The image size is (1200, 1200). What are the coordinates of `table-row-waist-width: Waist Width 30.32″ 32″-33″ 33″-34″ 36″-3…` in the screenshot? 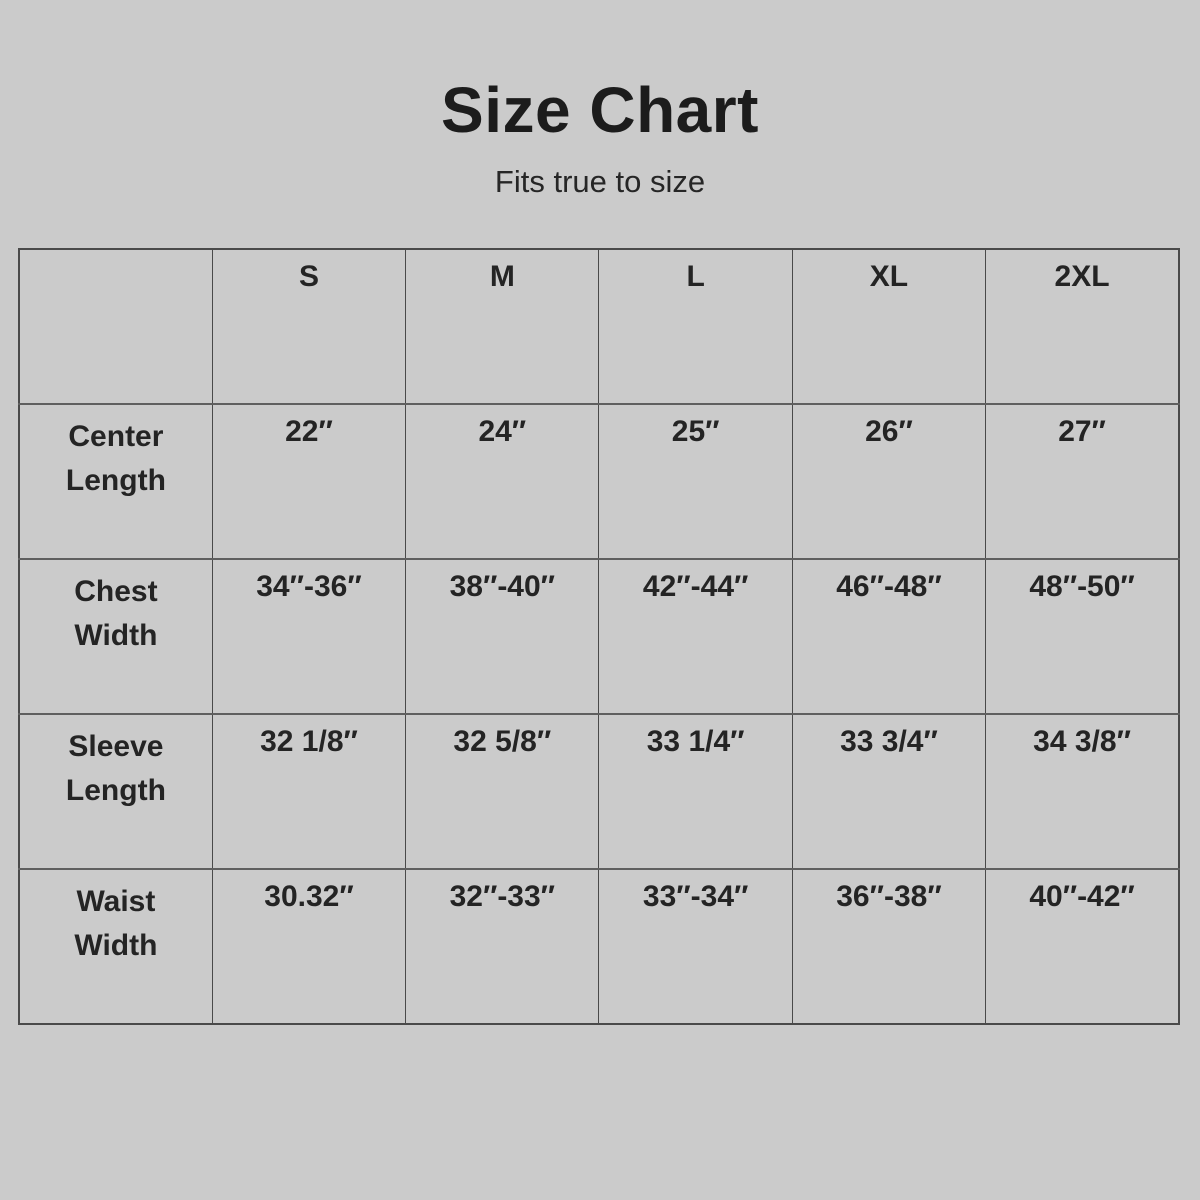 It's located at (599, 946).